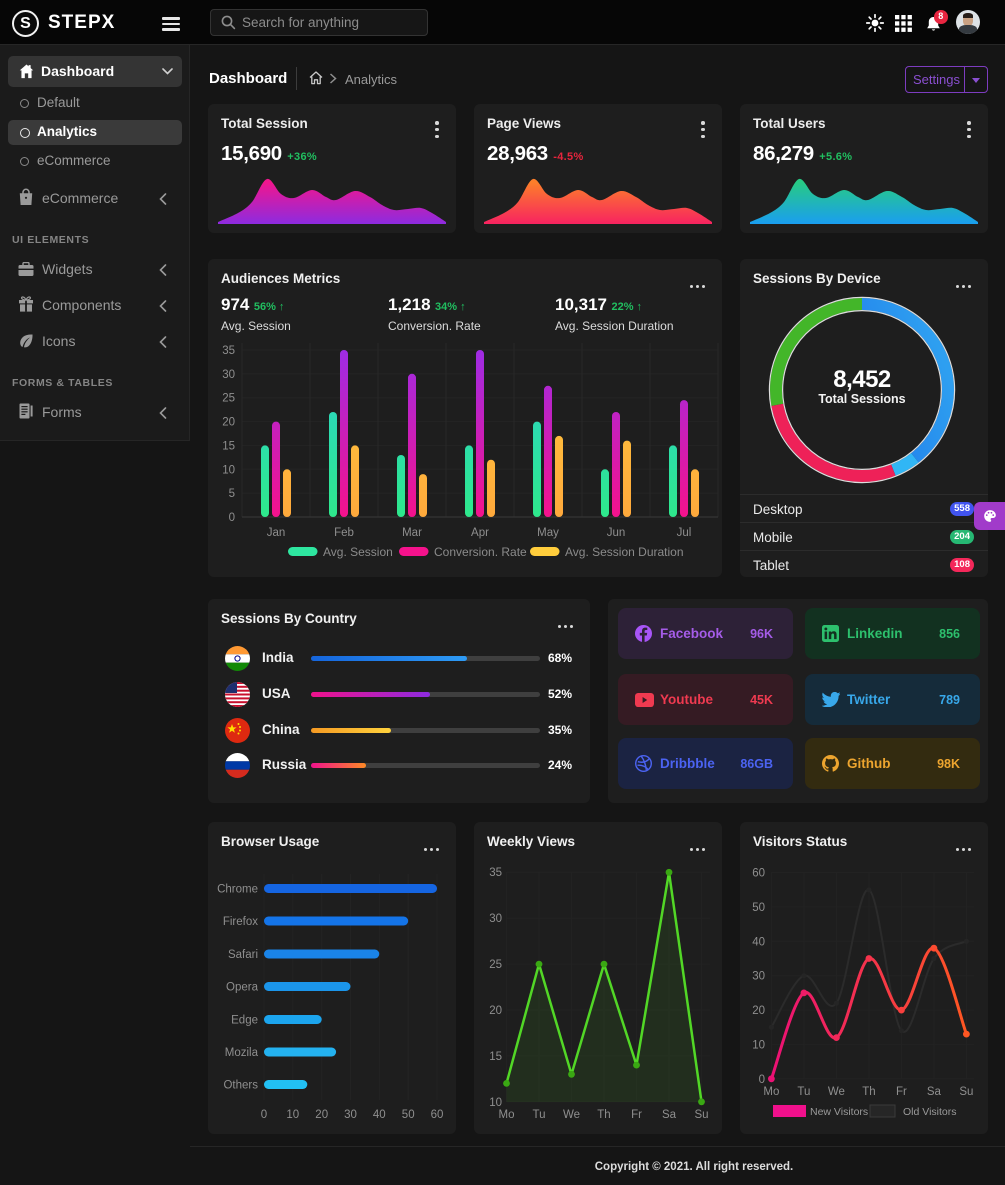  I want to click on svg-text: Feb, so click(344, 533).